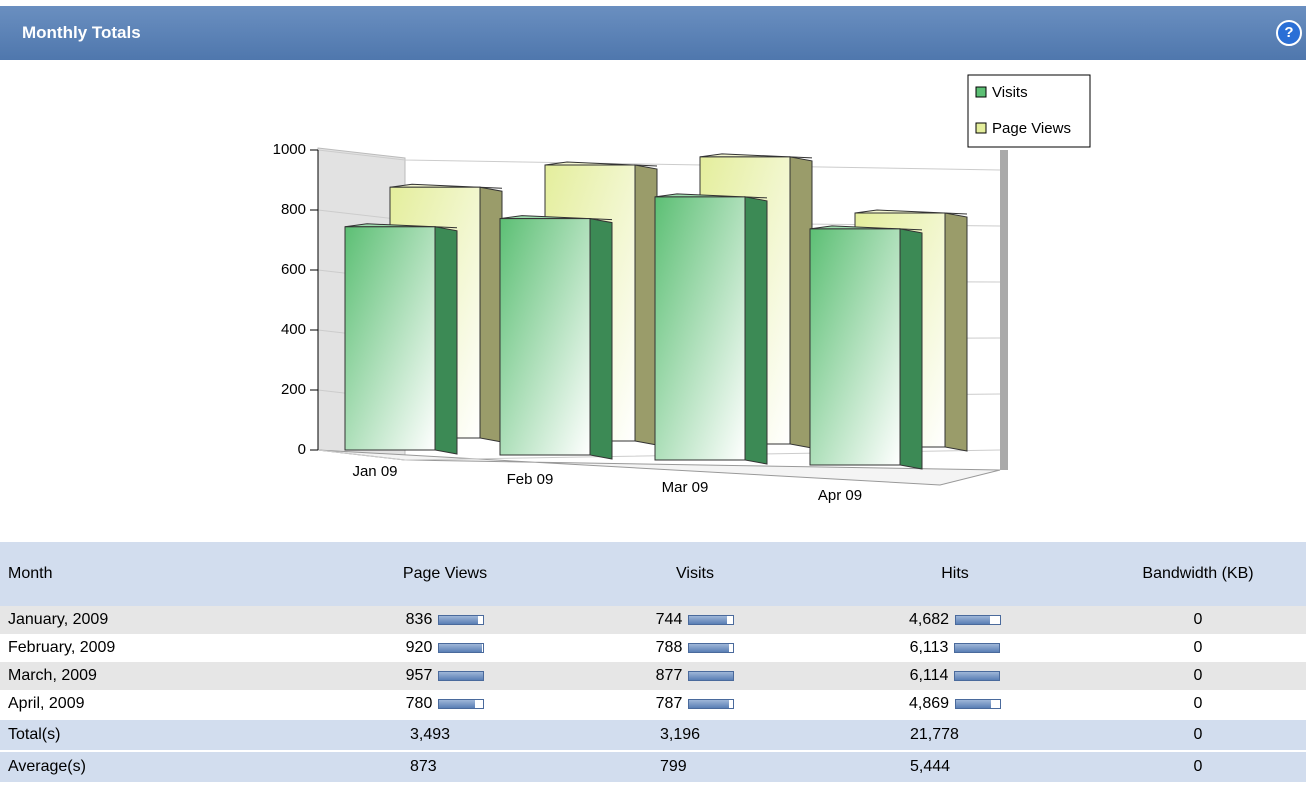 The height and width of the screenshot is (793, 1306). I want to click on table-row: April, 2009 780 787 4,869 0, so click(653, 704).